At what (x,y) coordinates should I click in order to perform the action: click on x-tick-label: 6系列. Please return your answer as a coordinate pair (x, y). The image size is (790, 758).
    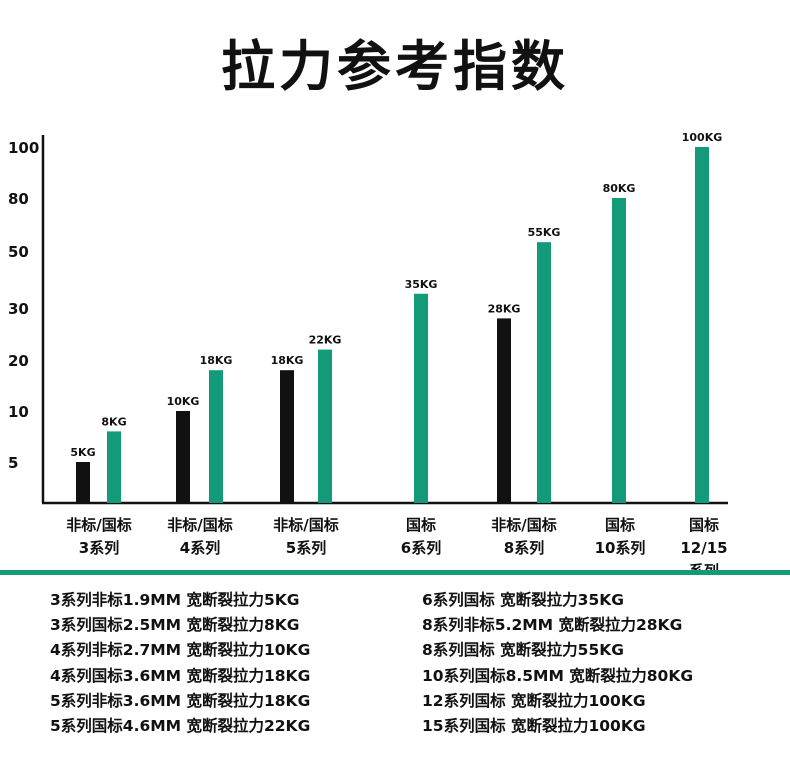
    Looking at the image, I should click on (421, 548).